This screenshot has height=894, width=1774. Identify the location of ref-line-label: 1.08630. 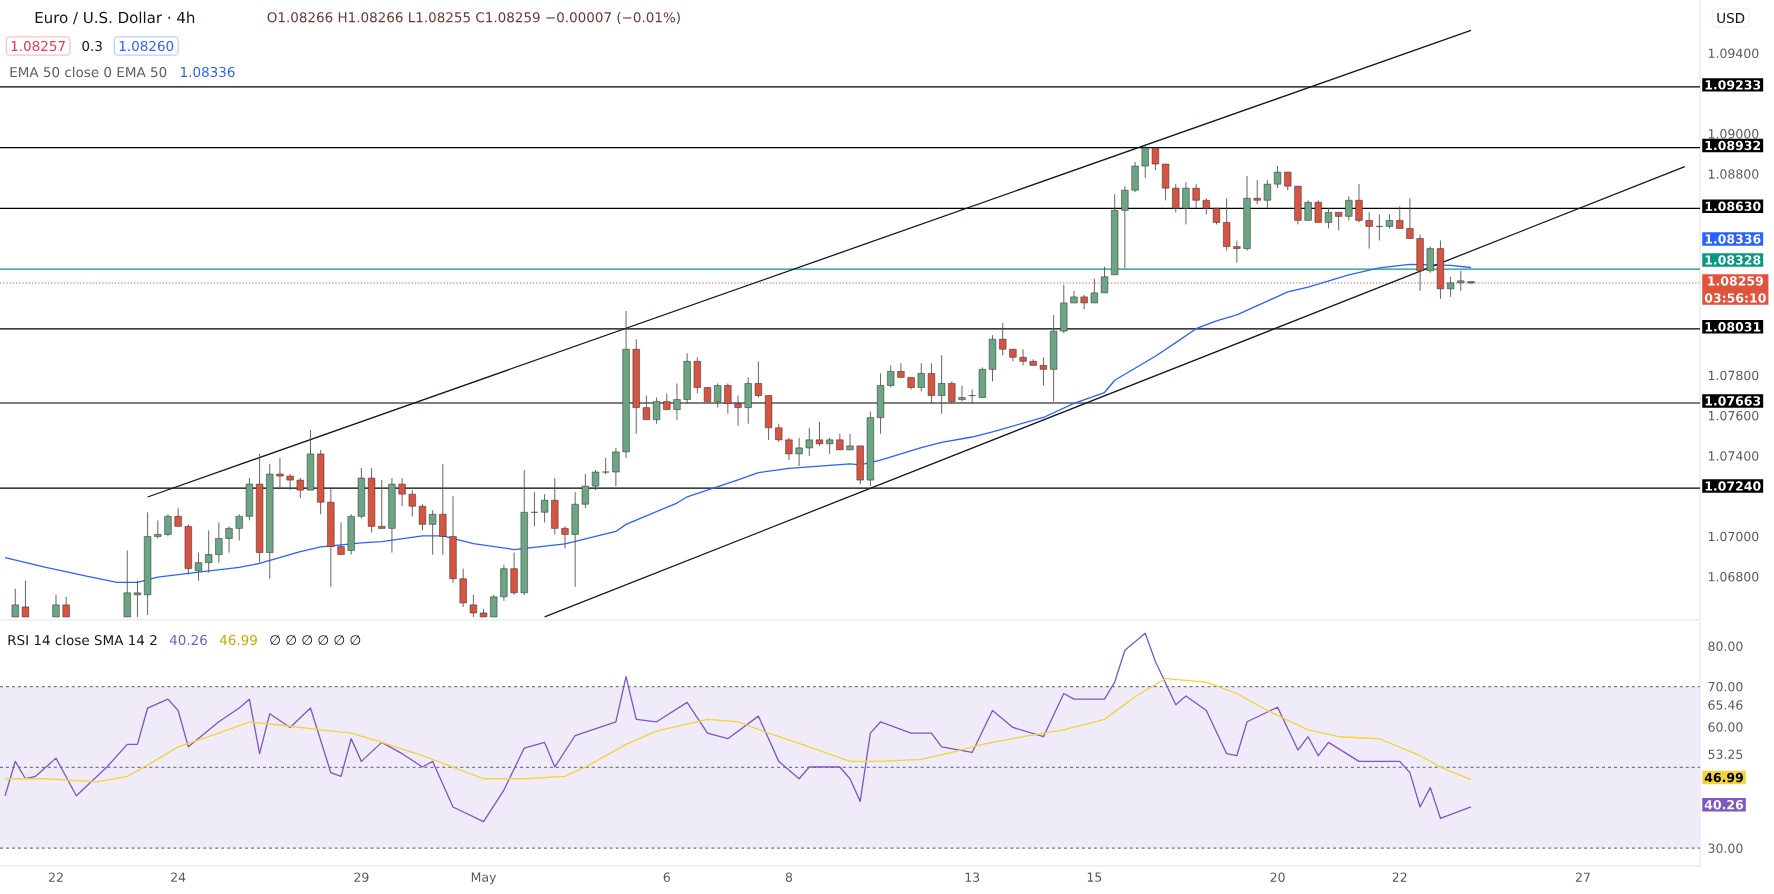
(1733, 206).